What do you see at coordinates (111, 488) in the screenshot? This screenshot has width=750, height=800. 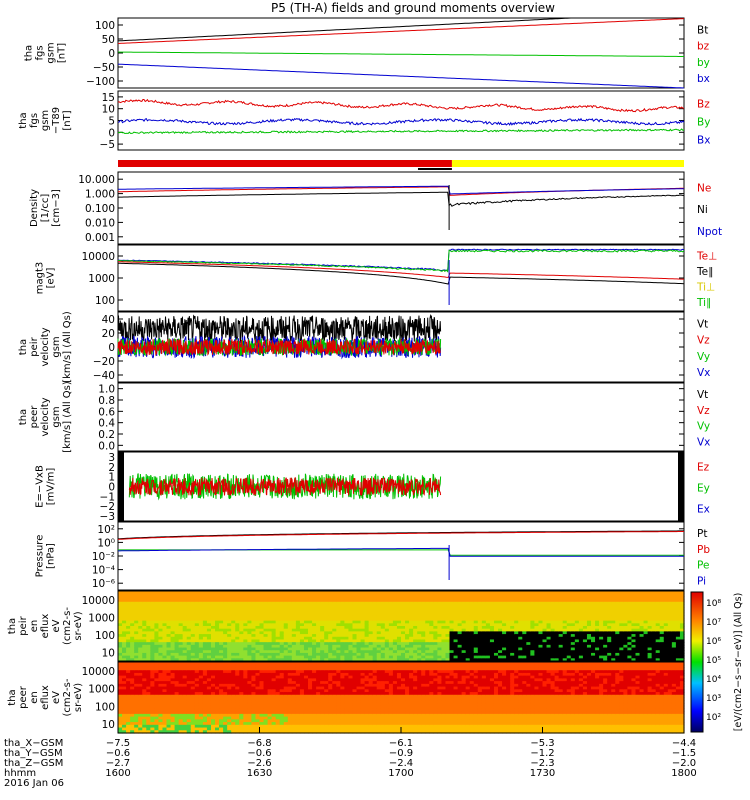 I see `y-tick-label: 0` at bounding box center [111, 488].